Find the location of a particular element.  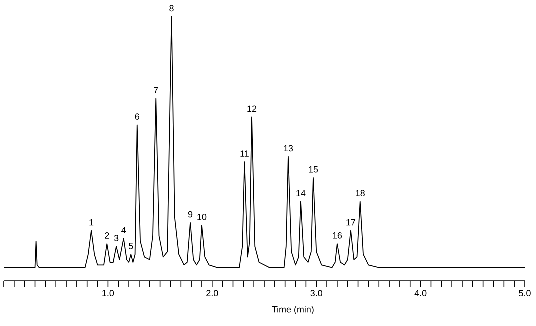

annotation: 13 is located at coordinates (289, 148).